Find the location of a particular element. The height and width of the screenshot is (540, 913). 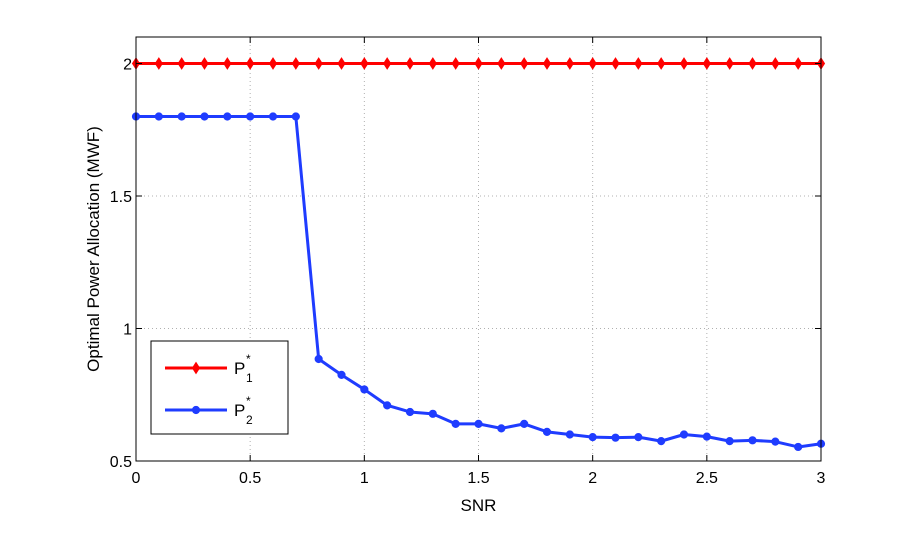

legend: P 1*P 2* is located at coordinates (219, 387).